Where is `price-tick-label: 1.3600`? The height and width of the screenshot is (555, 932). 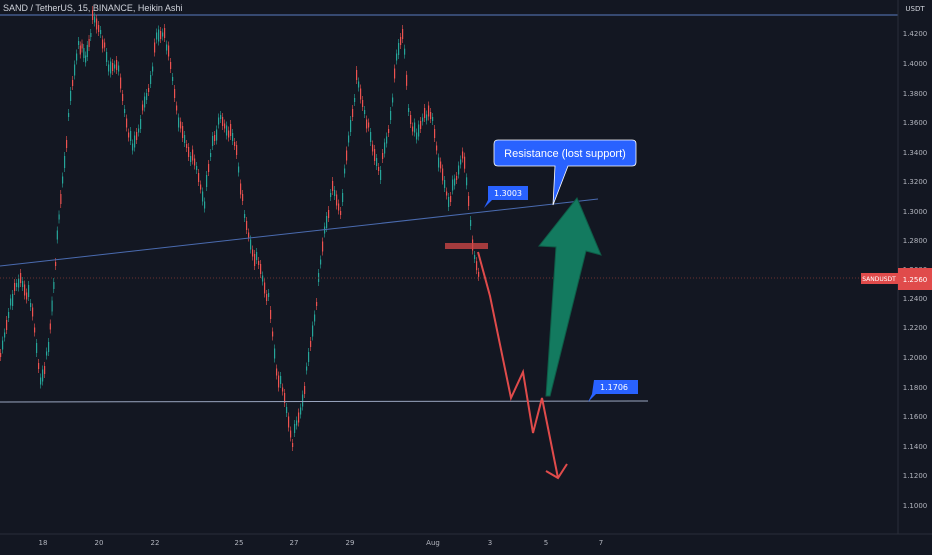
price-tick-label: 1.3600 is located at coordinates (915, 123).